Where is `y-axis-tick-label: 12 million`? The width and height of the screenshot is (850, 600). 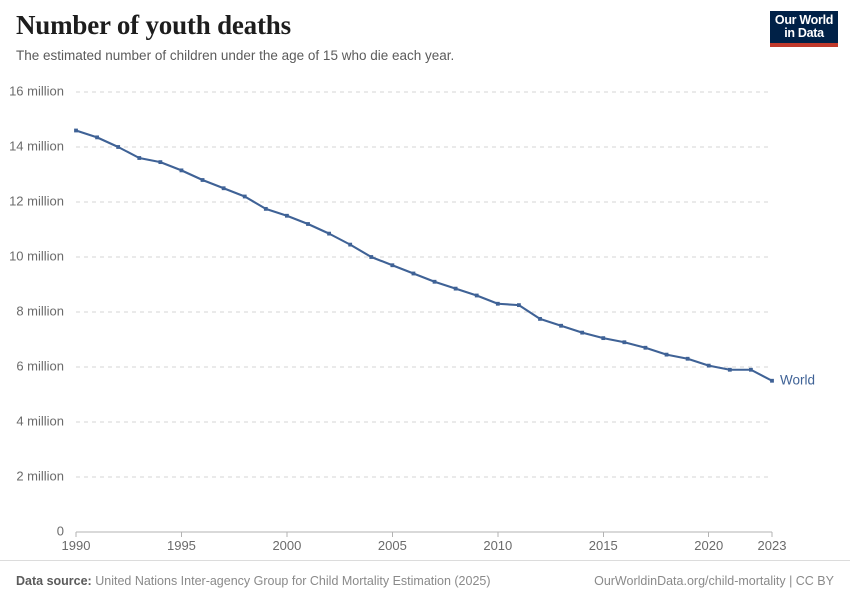 y-axis-tick-label: 12 million is located at coordinates (36, 200).